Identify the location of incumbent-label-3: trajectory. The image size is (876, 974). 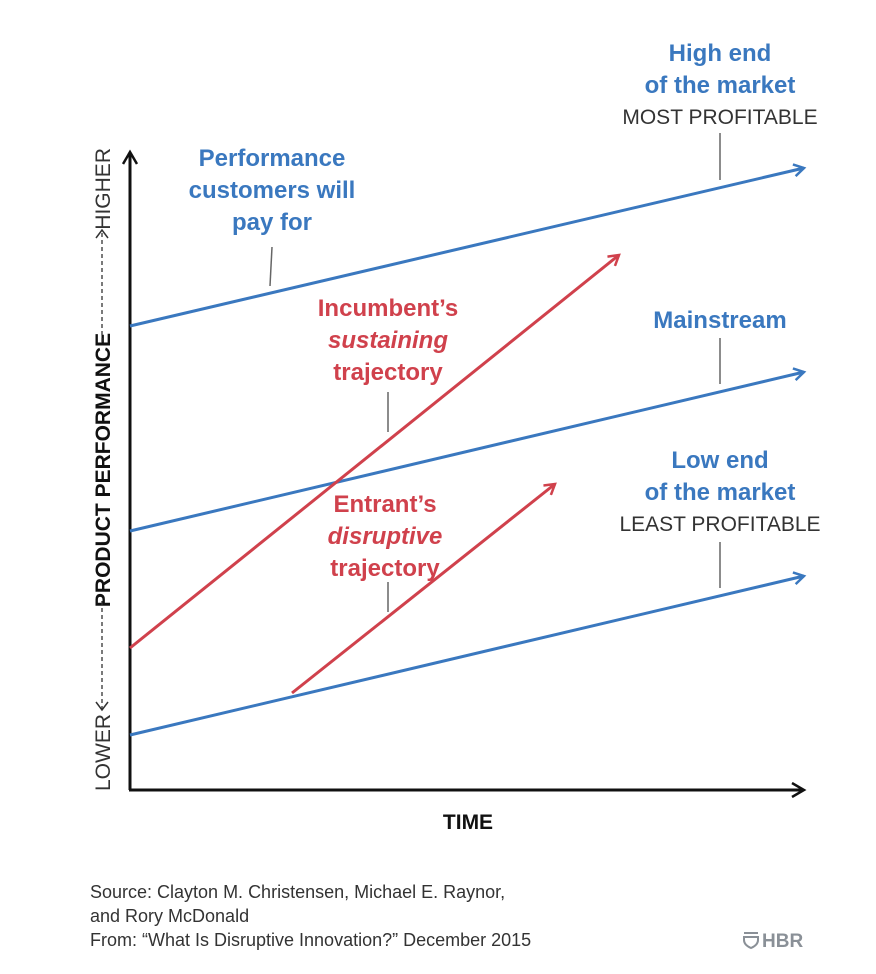
(388, 372).